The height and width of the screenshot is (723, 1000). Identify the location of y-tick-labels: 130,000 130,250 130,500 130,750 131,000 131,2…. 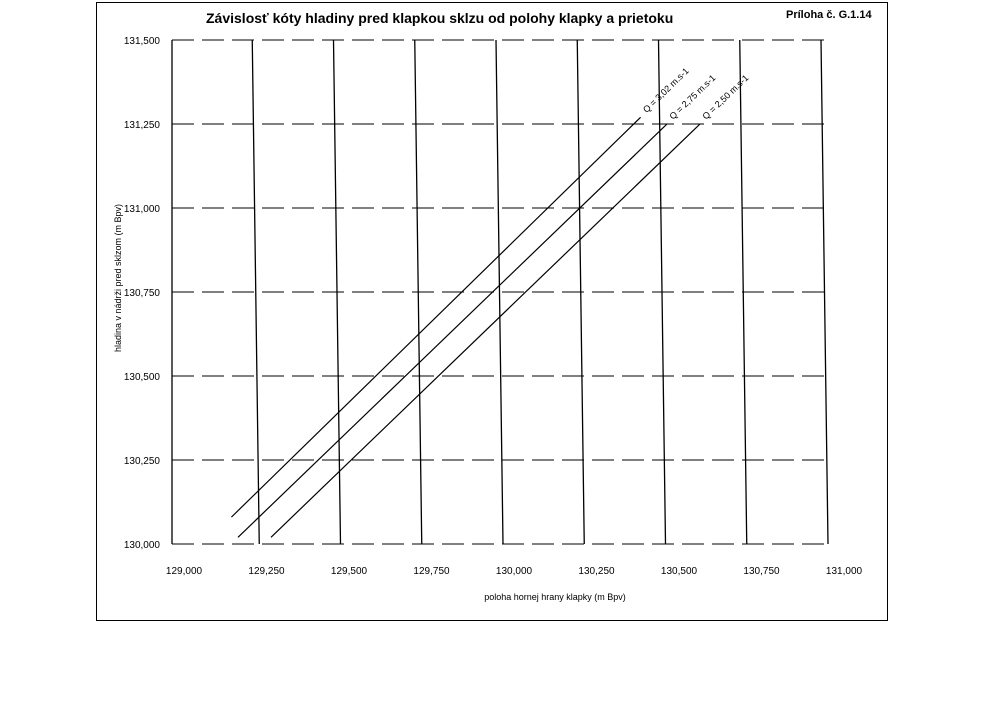
(142, 293).